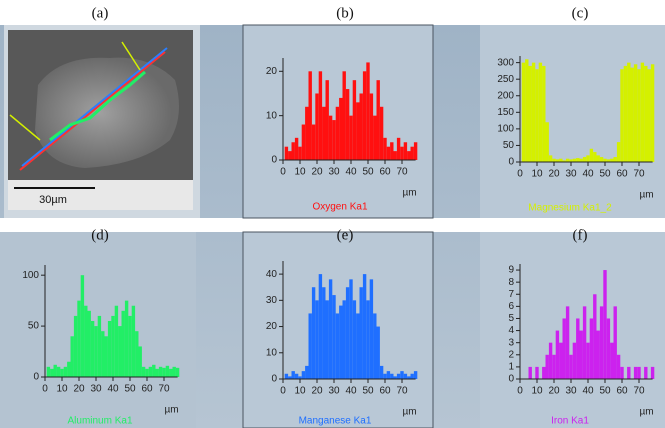  I want to click on y-tick-label: 300, so click(505, 62).